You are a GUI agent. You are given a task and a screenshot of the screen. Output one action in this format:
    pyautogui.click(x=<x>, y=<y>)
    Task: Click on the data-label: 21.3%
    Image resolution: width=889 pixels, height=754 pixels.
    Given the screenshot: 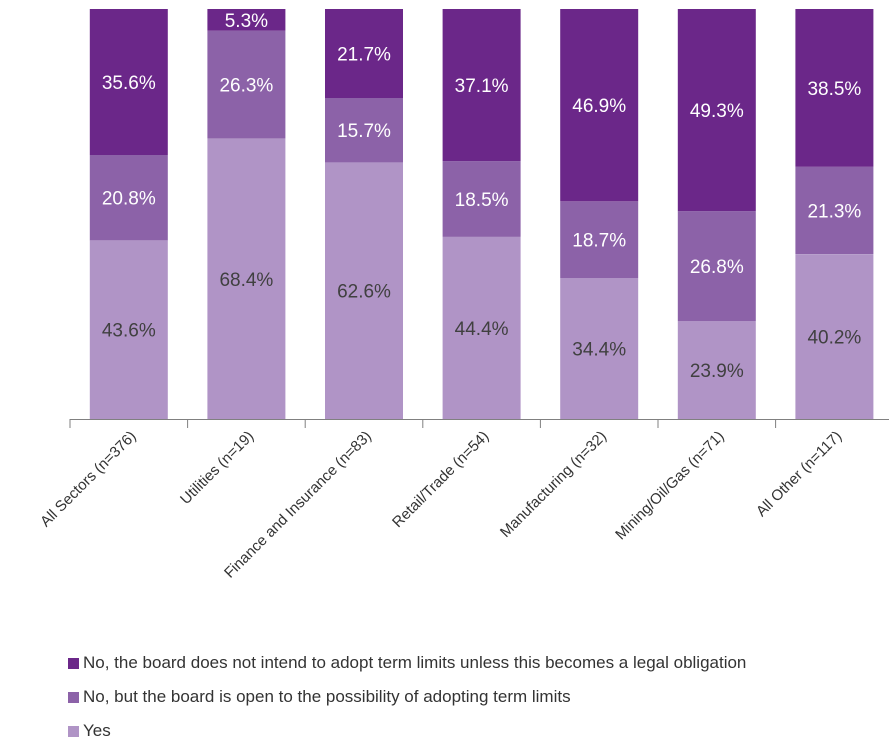 What is the action you would take?
    pyautogui.click(x=834, y=212)
    